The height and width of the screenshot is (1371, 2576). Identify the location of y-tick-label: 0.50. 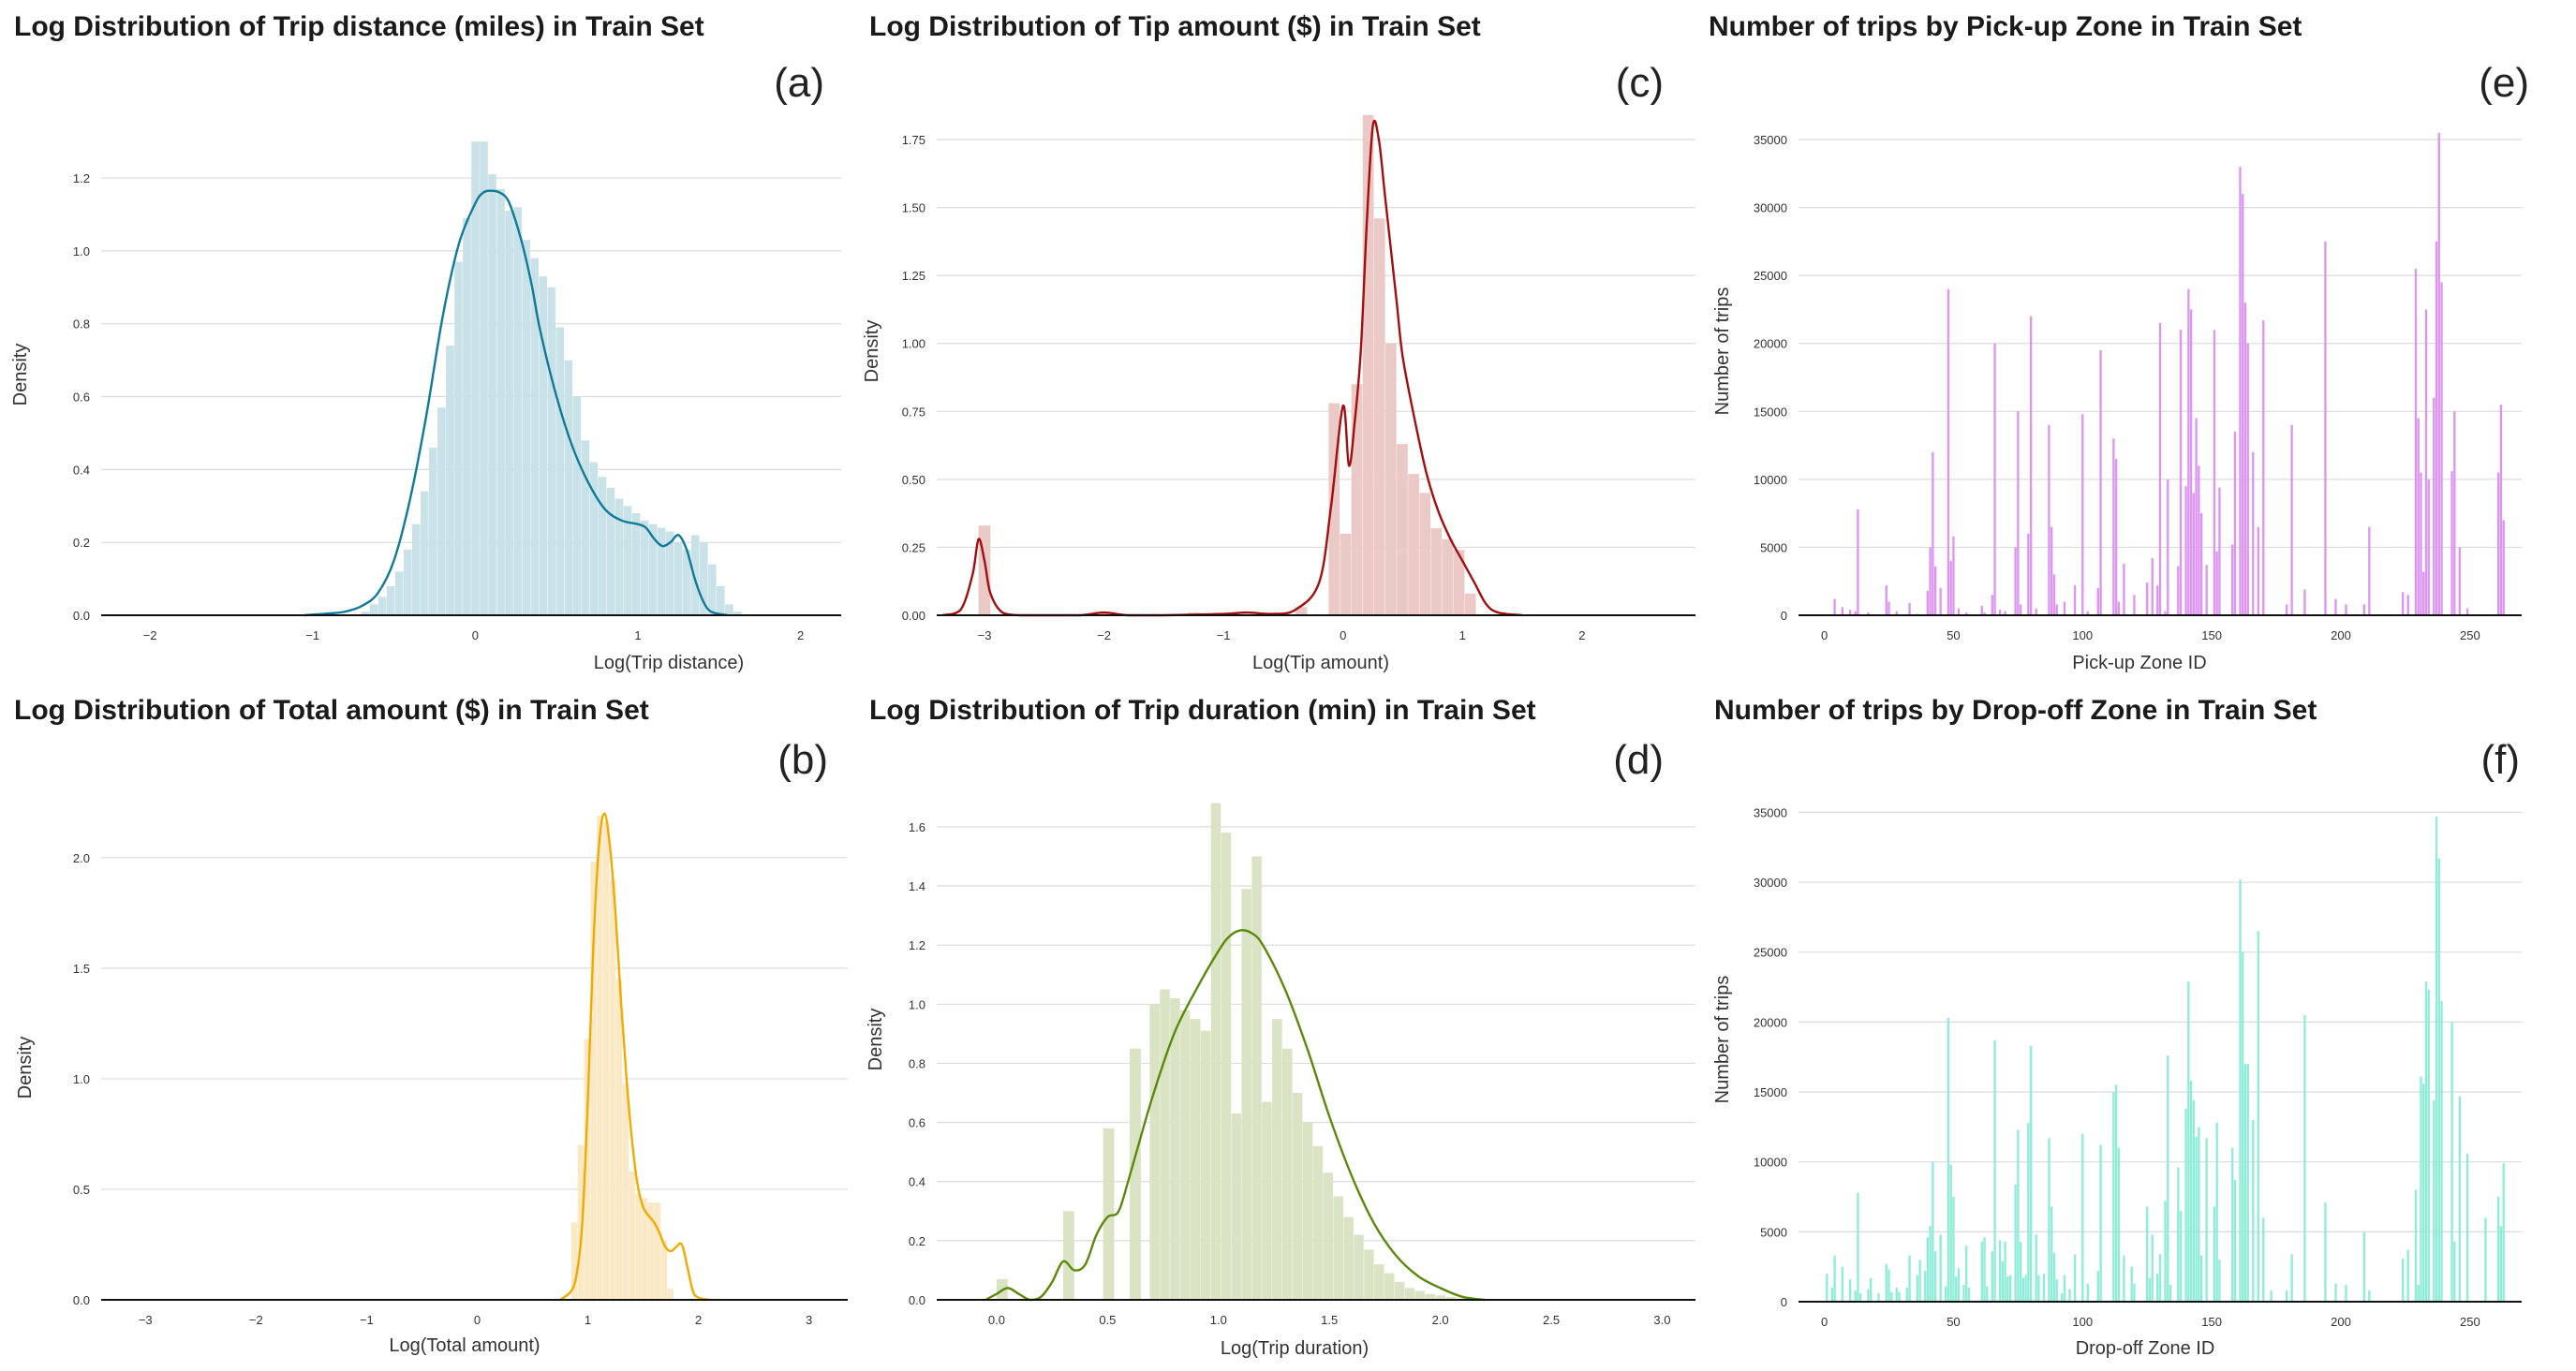
(913, 480).